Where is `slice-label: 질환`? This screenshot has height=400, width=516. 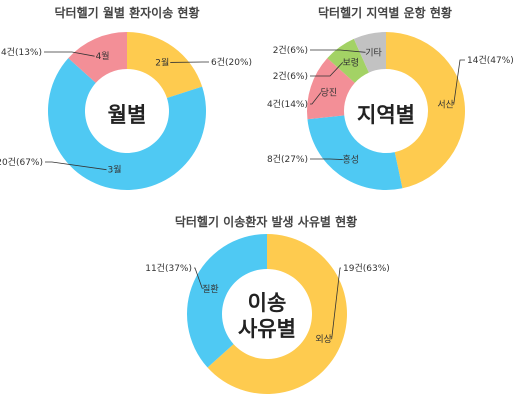 slice-label: 질환 is located at coordinates (210, 289).